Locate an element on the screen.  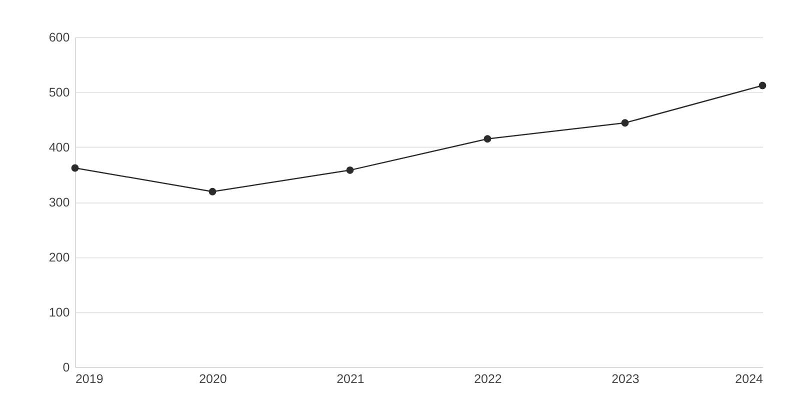
y-tick-label: 0 is located at coordinates (66, 367).